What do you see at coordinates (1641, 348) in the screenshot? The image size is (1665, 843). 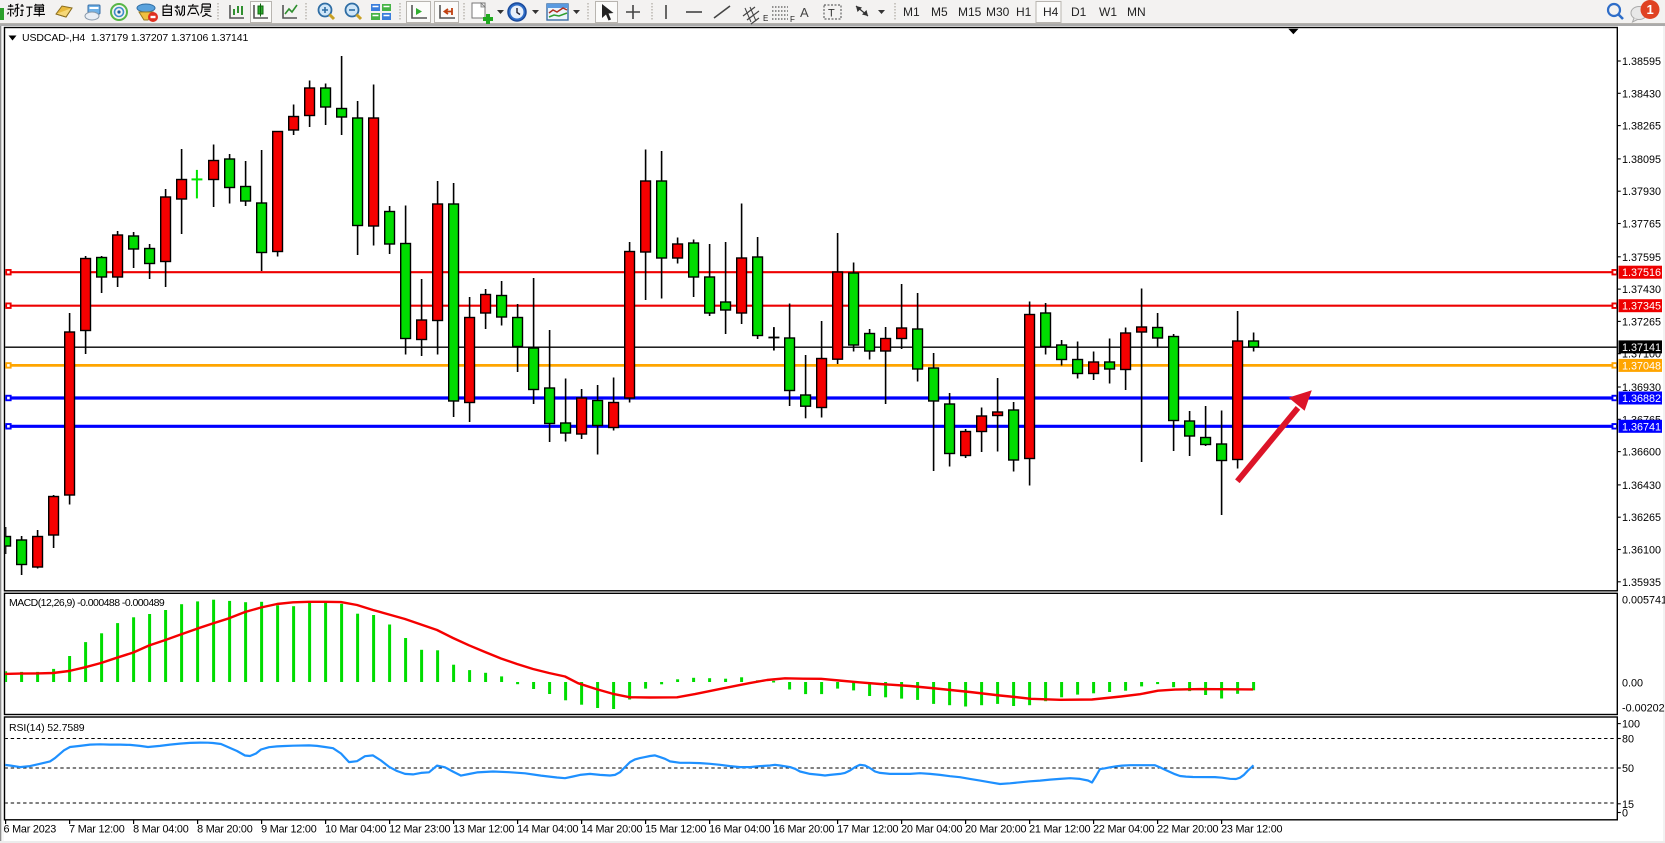 I see `svg-text: 1.37141` at bounding box center [1641, 348].